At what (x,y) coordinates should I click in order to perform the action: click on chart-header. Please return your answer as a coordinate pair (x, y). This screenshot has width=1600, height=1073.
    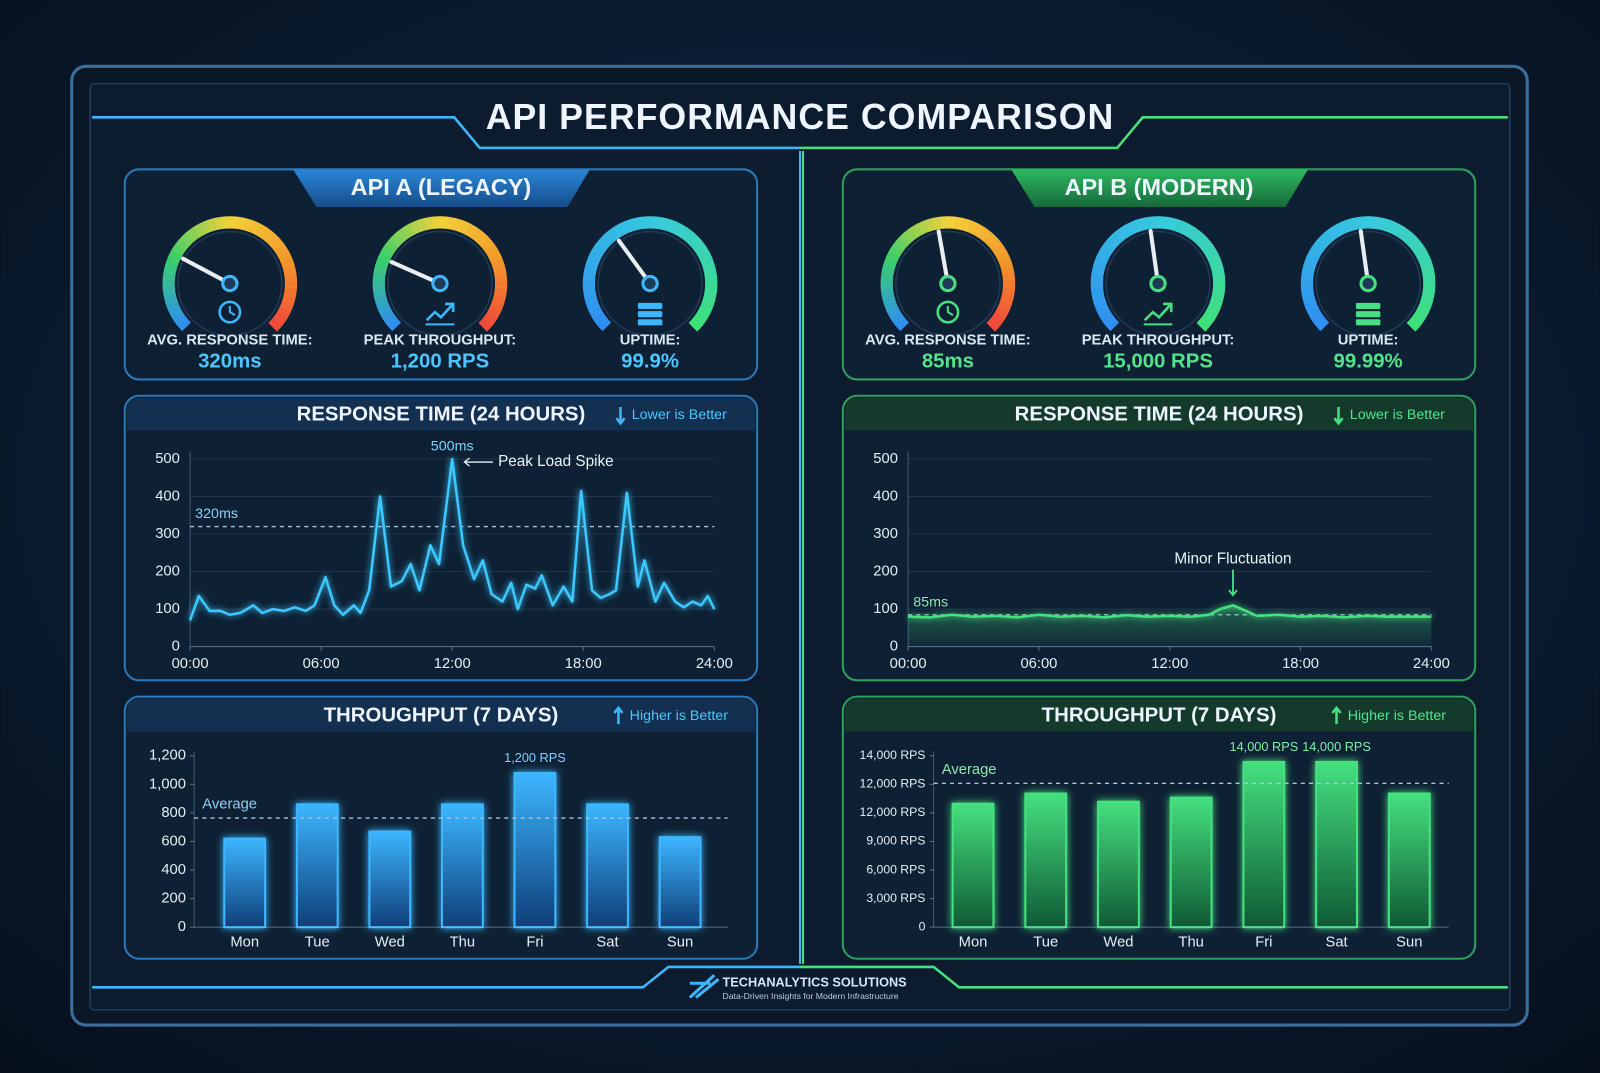
    Looking at the image, I should click on (441, 715).